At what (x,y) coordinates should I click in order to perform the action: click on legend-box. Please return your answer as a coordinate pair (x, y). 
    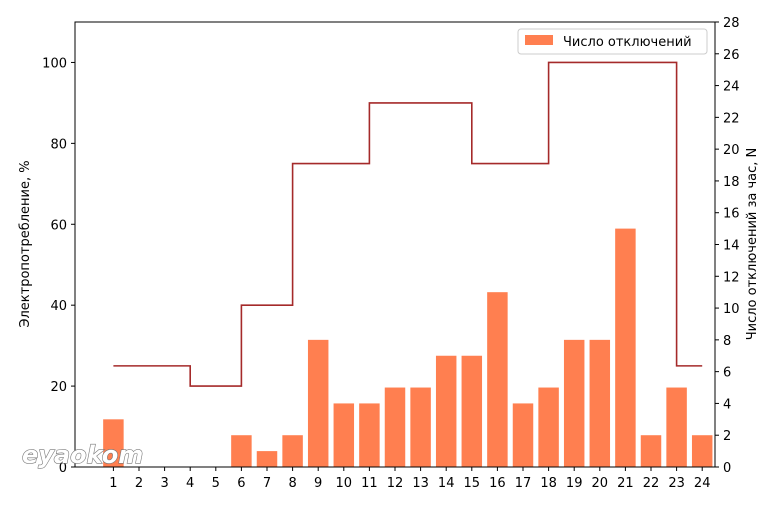
    Looking at the image, I should click on (612, 41).